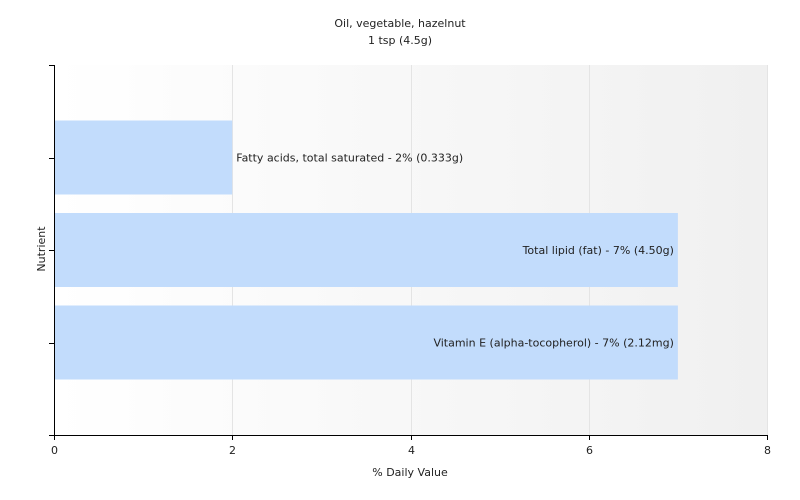  I want to click on x-tick-label: 2, so click(232, 450).